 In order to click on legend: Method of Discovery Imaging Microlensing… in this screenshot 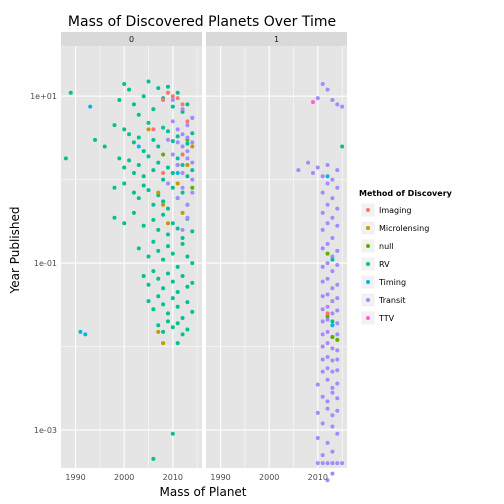, I will do `click(406, 257)`.